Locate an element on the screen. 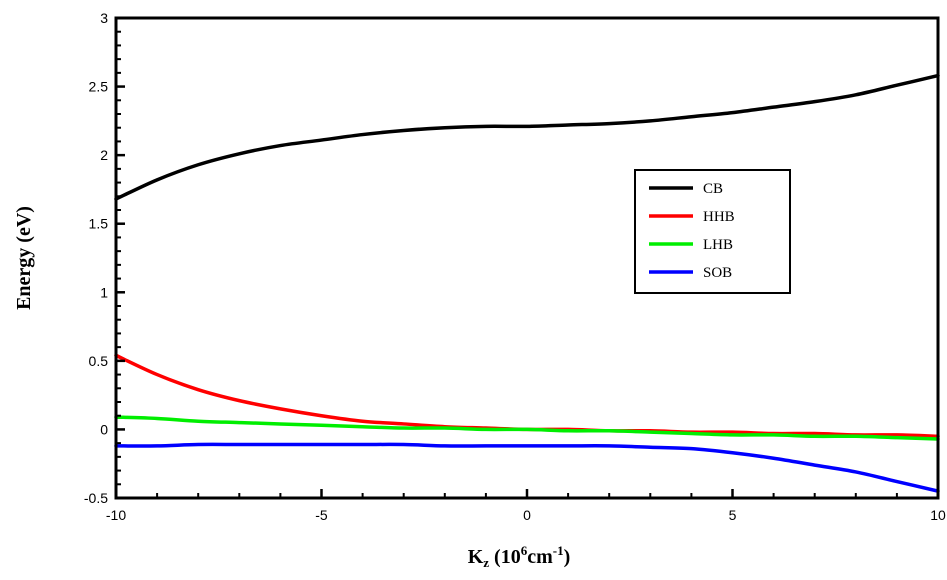  legend: CB HHB LHB SOB is located at coordinates (712, 231).